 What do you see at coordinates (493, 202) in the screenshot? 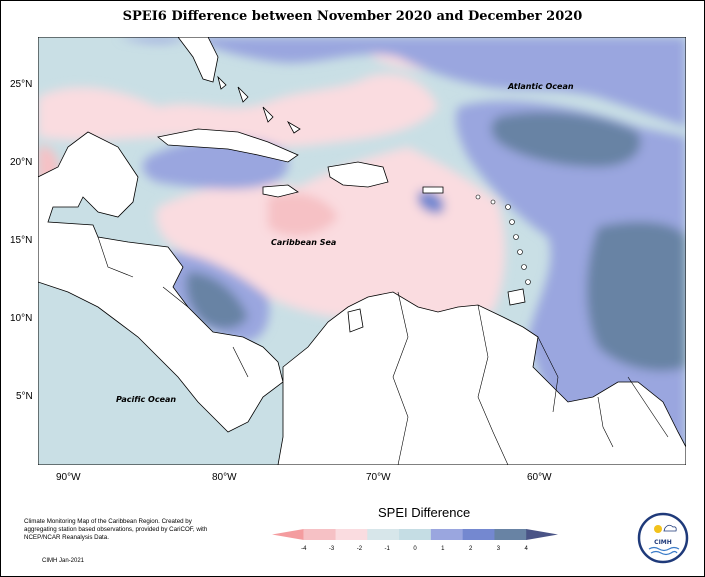
I see `island-g` at bounding box center [493, 202].